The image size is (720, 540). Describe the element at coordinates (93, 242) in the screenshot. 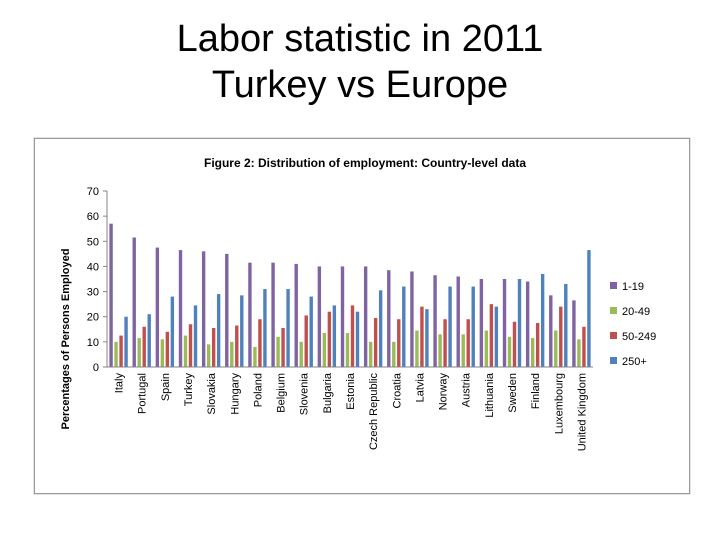

I see `y-tick-label: 50` at that location.